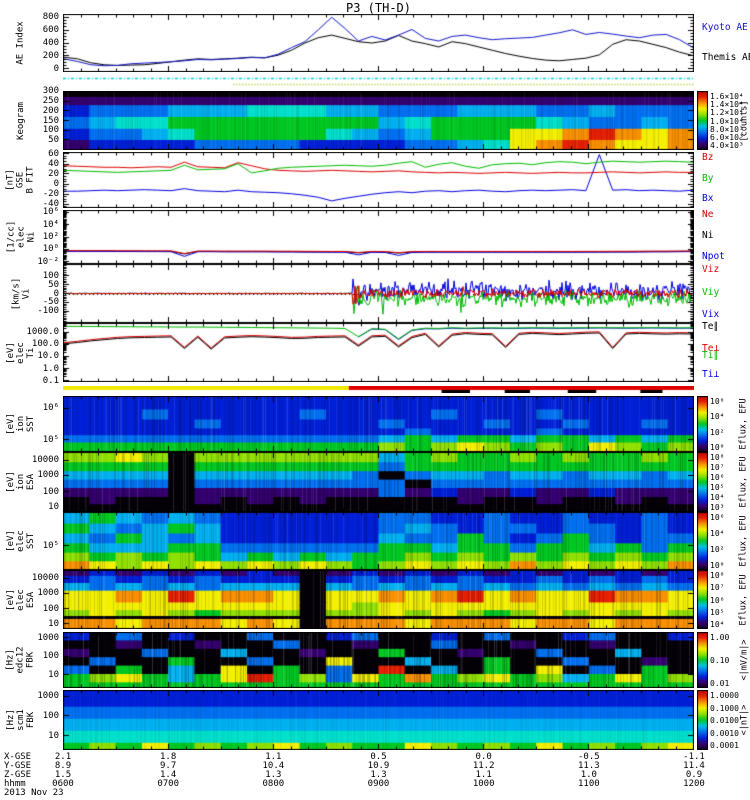  What do you see at coordinates (18, 757) in the screenshot?
I see `axis-row-label-x-gse: X-GSE` at bounding box center [18, 757].